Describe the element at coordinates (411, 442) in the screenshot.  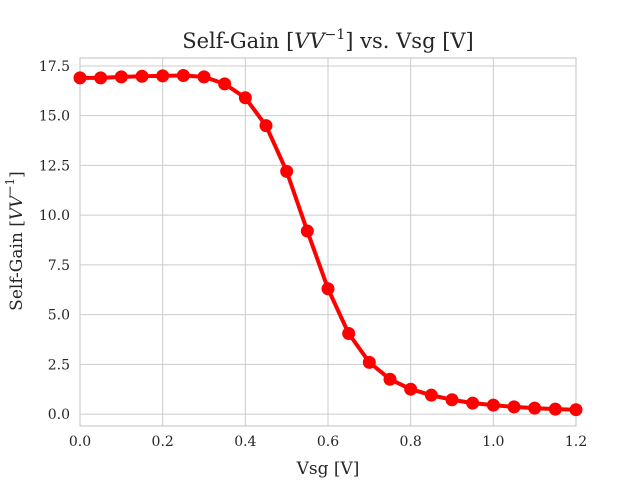
I see `x-tick-label: 0.8` at that location.